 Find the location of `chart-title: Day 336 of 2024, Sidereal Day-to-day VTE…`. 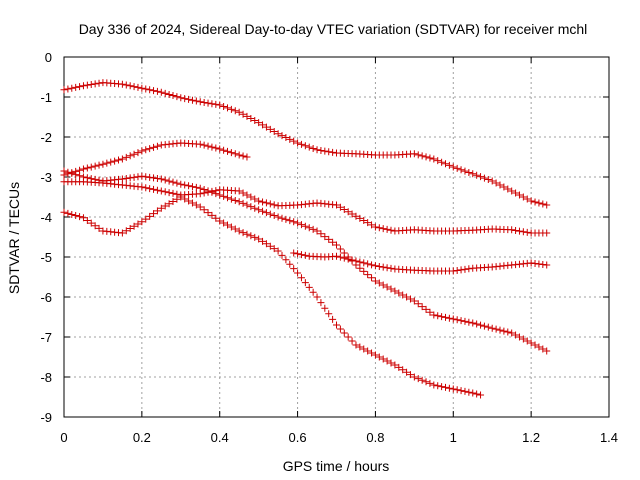

chart-title: Day 336 of 2024, Sidereal Day-to-day VTE… is located at coordinates (333, 29).